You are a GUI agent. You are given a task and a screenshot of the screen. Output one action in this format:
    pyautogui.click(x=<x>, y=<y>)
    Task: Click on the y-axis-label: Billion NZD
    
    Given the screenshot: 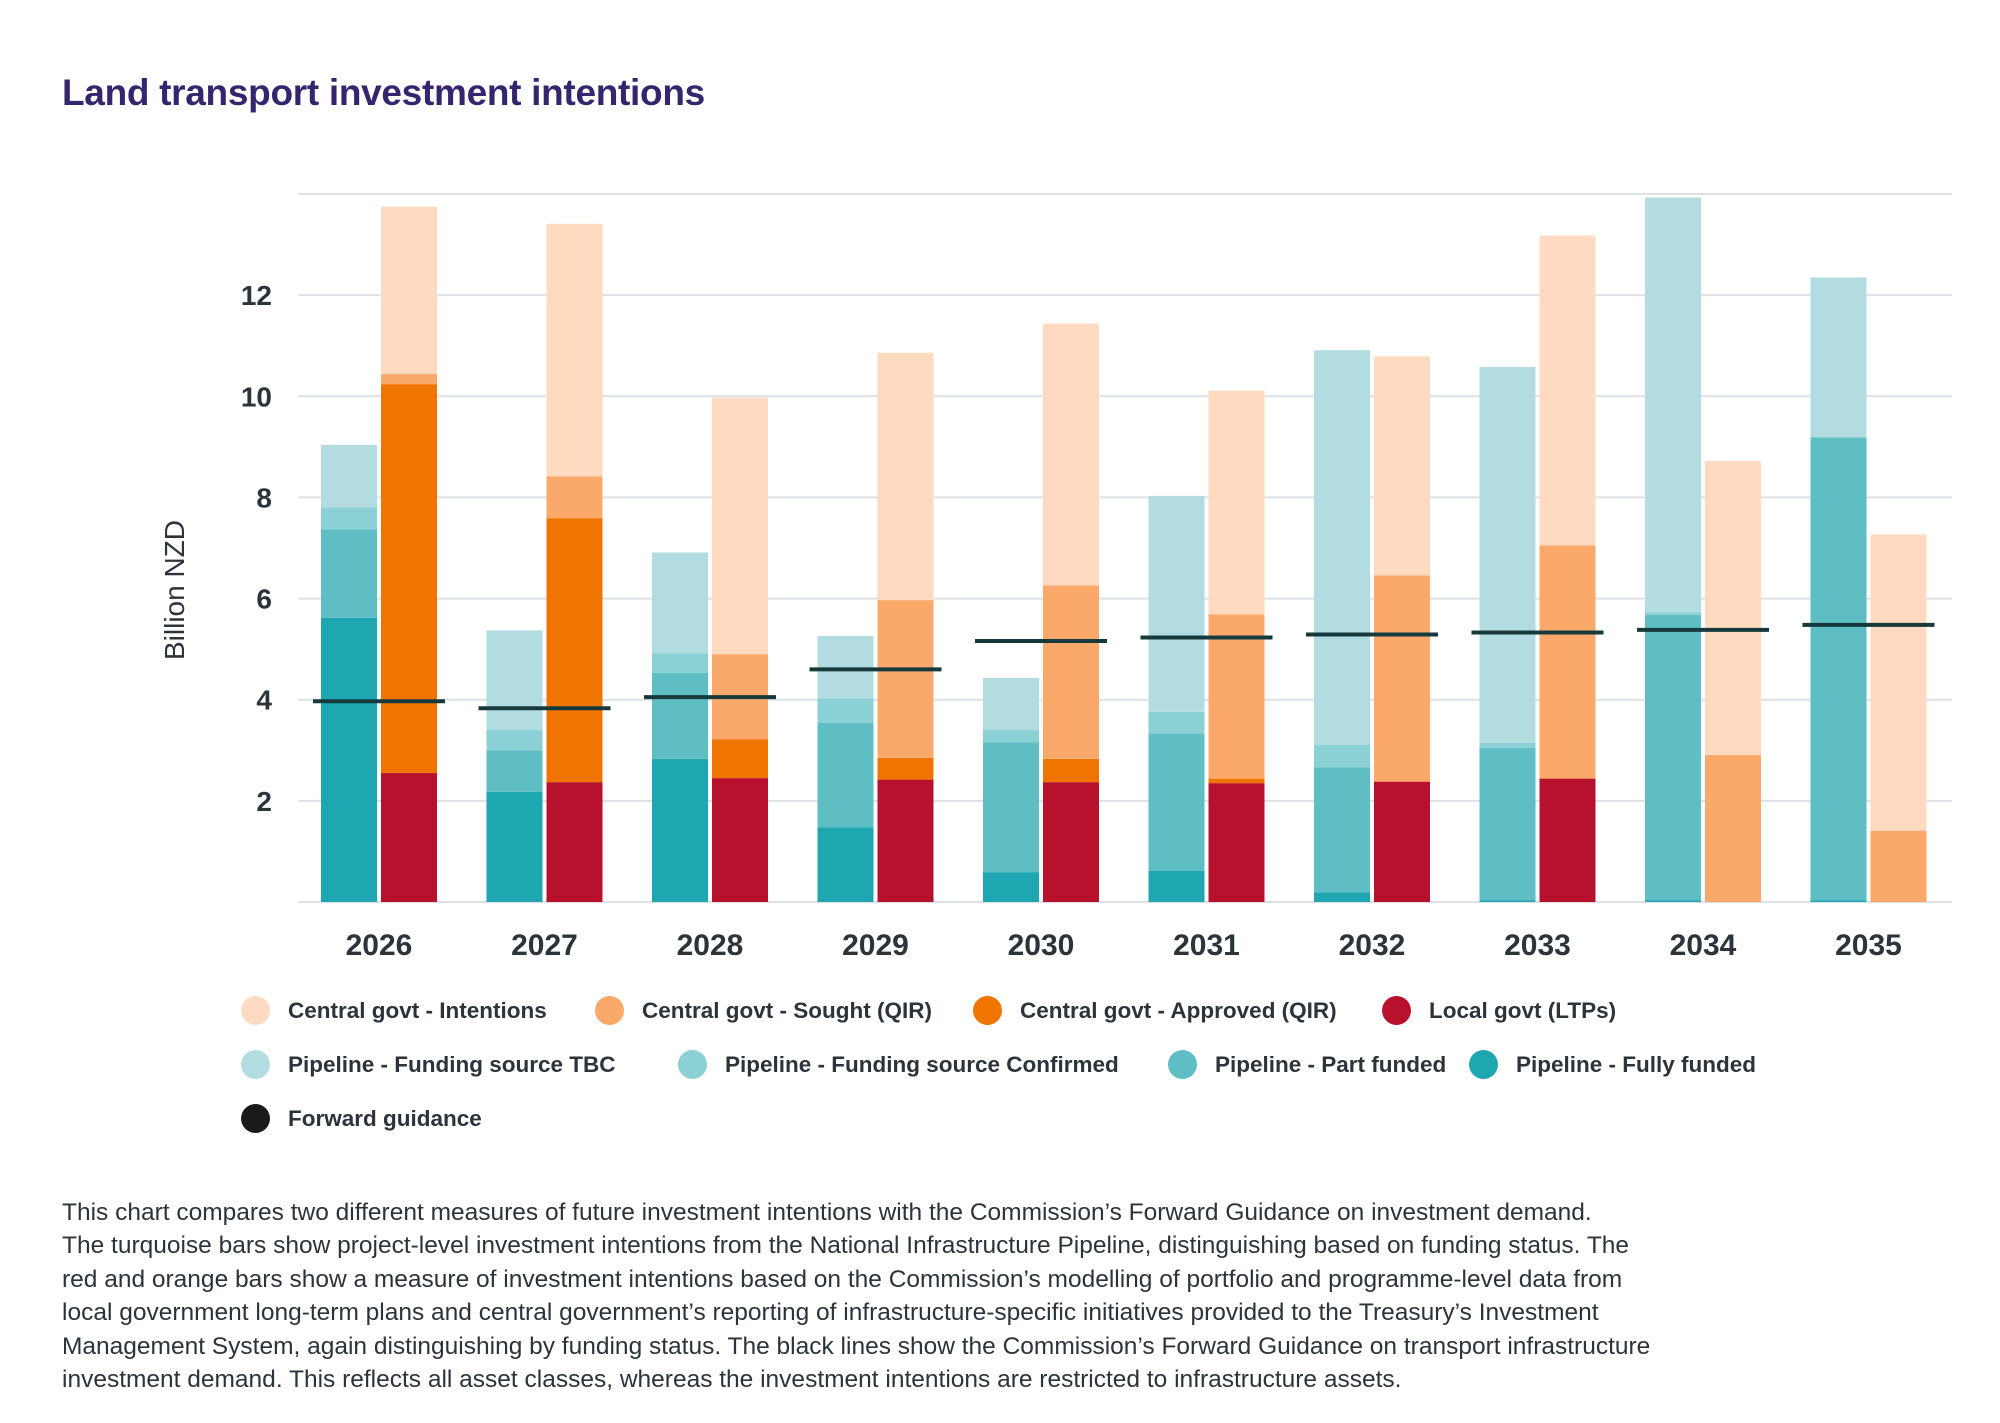 What is the action you would take?
    pyautogui.click(x=174, y=590)
    